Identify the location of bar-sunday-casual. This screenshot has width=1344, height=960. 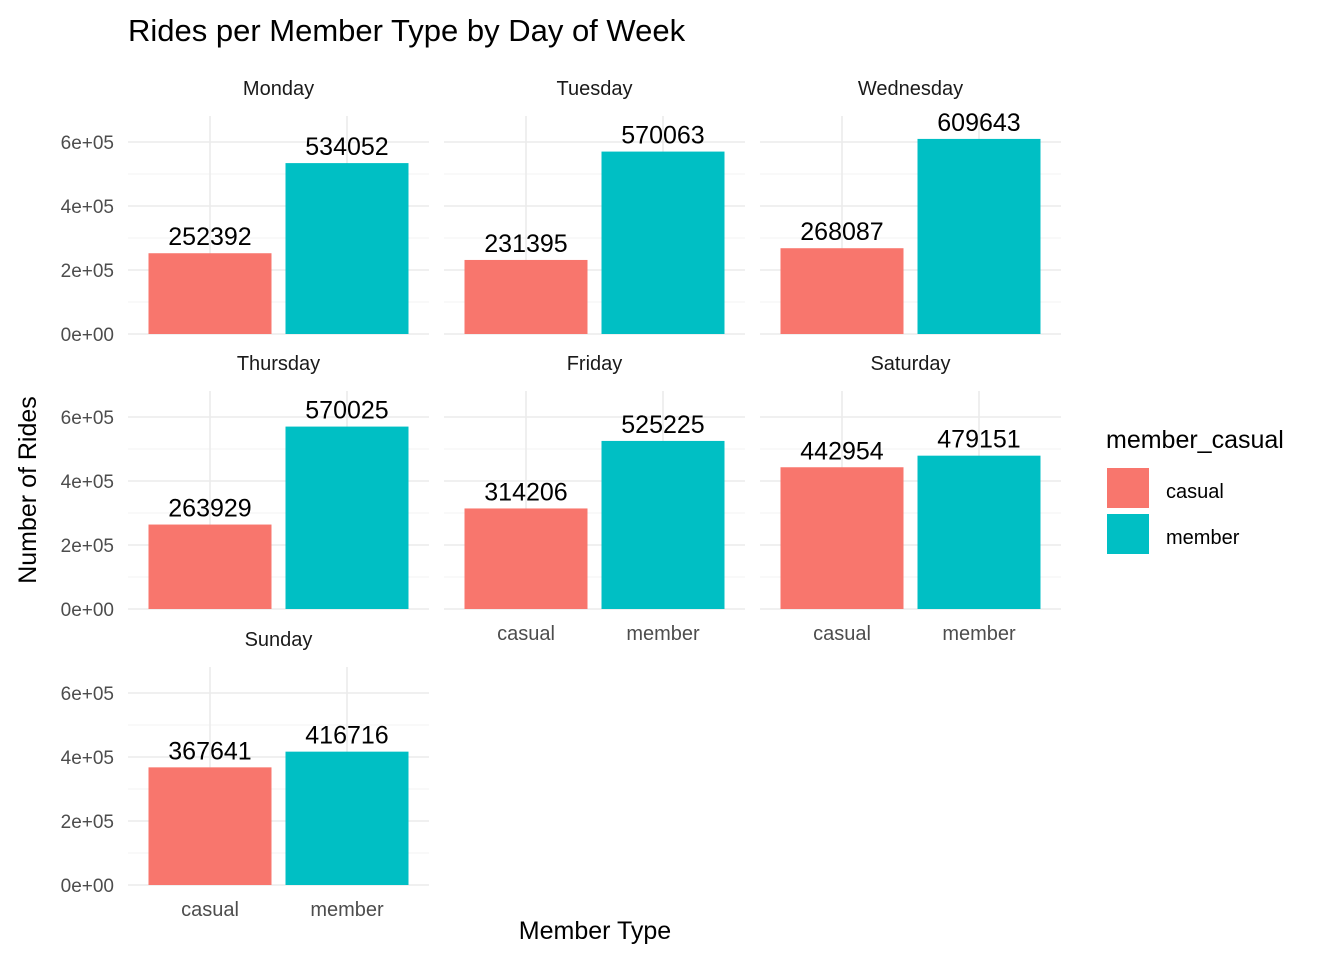
(210, 826).